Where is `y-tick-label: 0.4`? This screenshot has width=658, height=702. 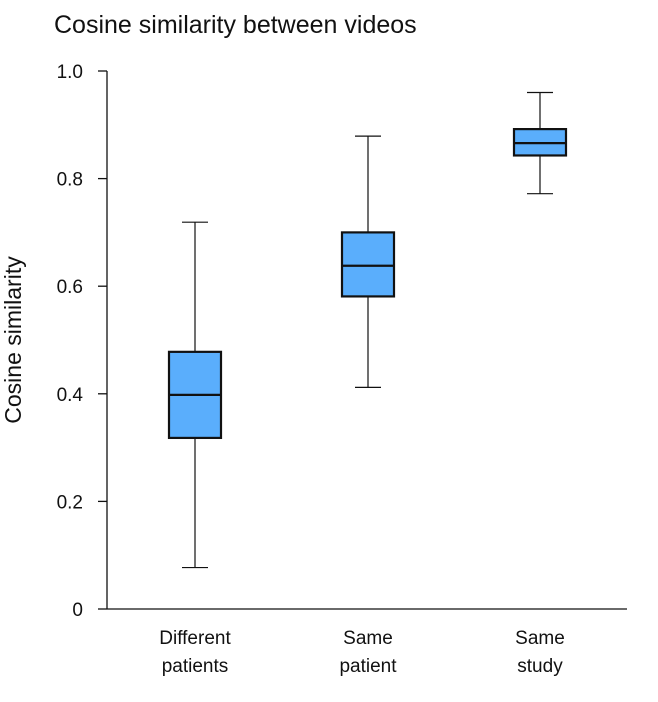
y-tick-label: 0.4 is located at coordinates (70, 395).